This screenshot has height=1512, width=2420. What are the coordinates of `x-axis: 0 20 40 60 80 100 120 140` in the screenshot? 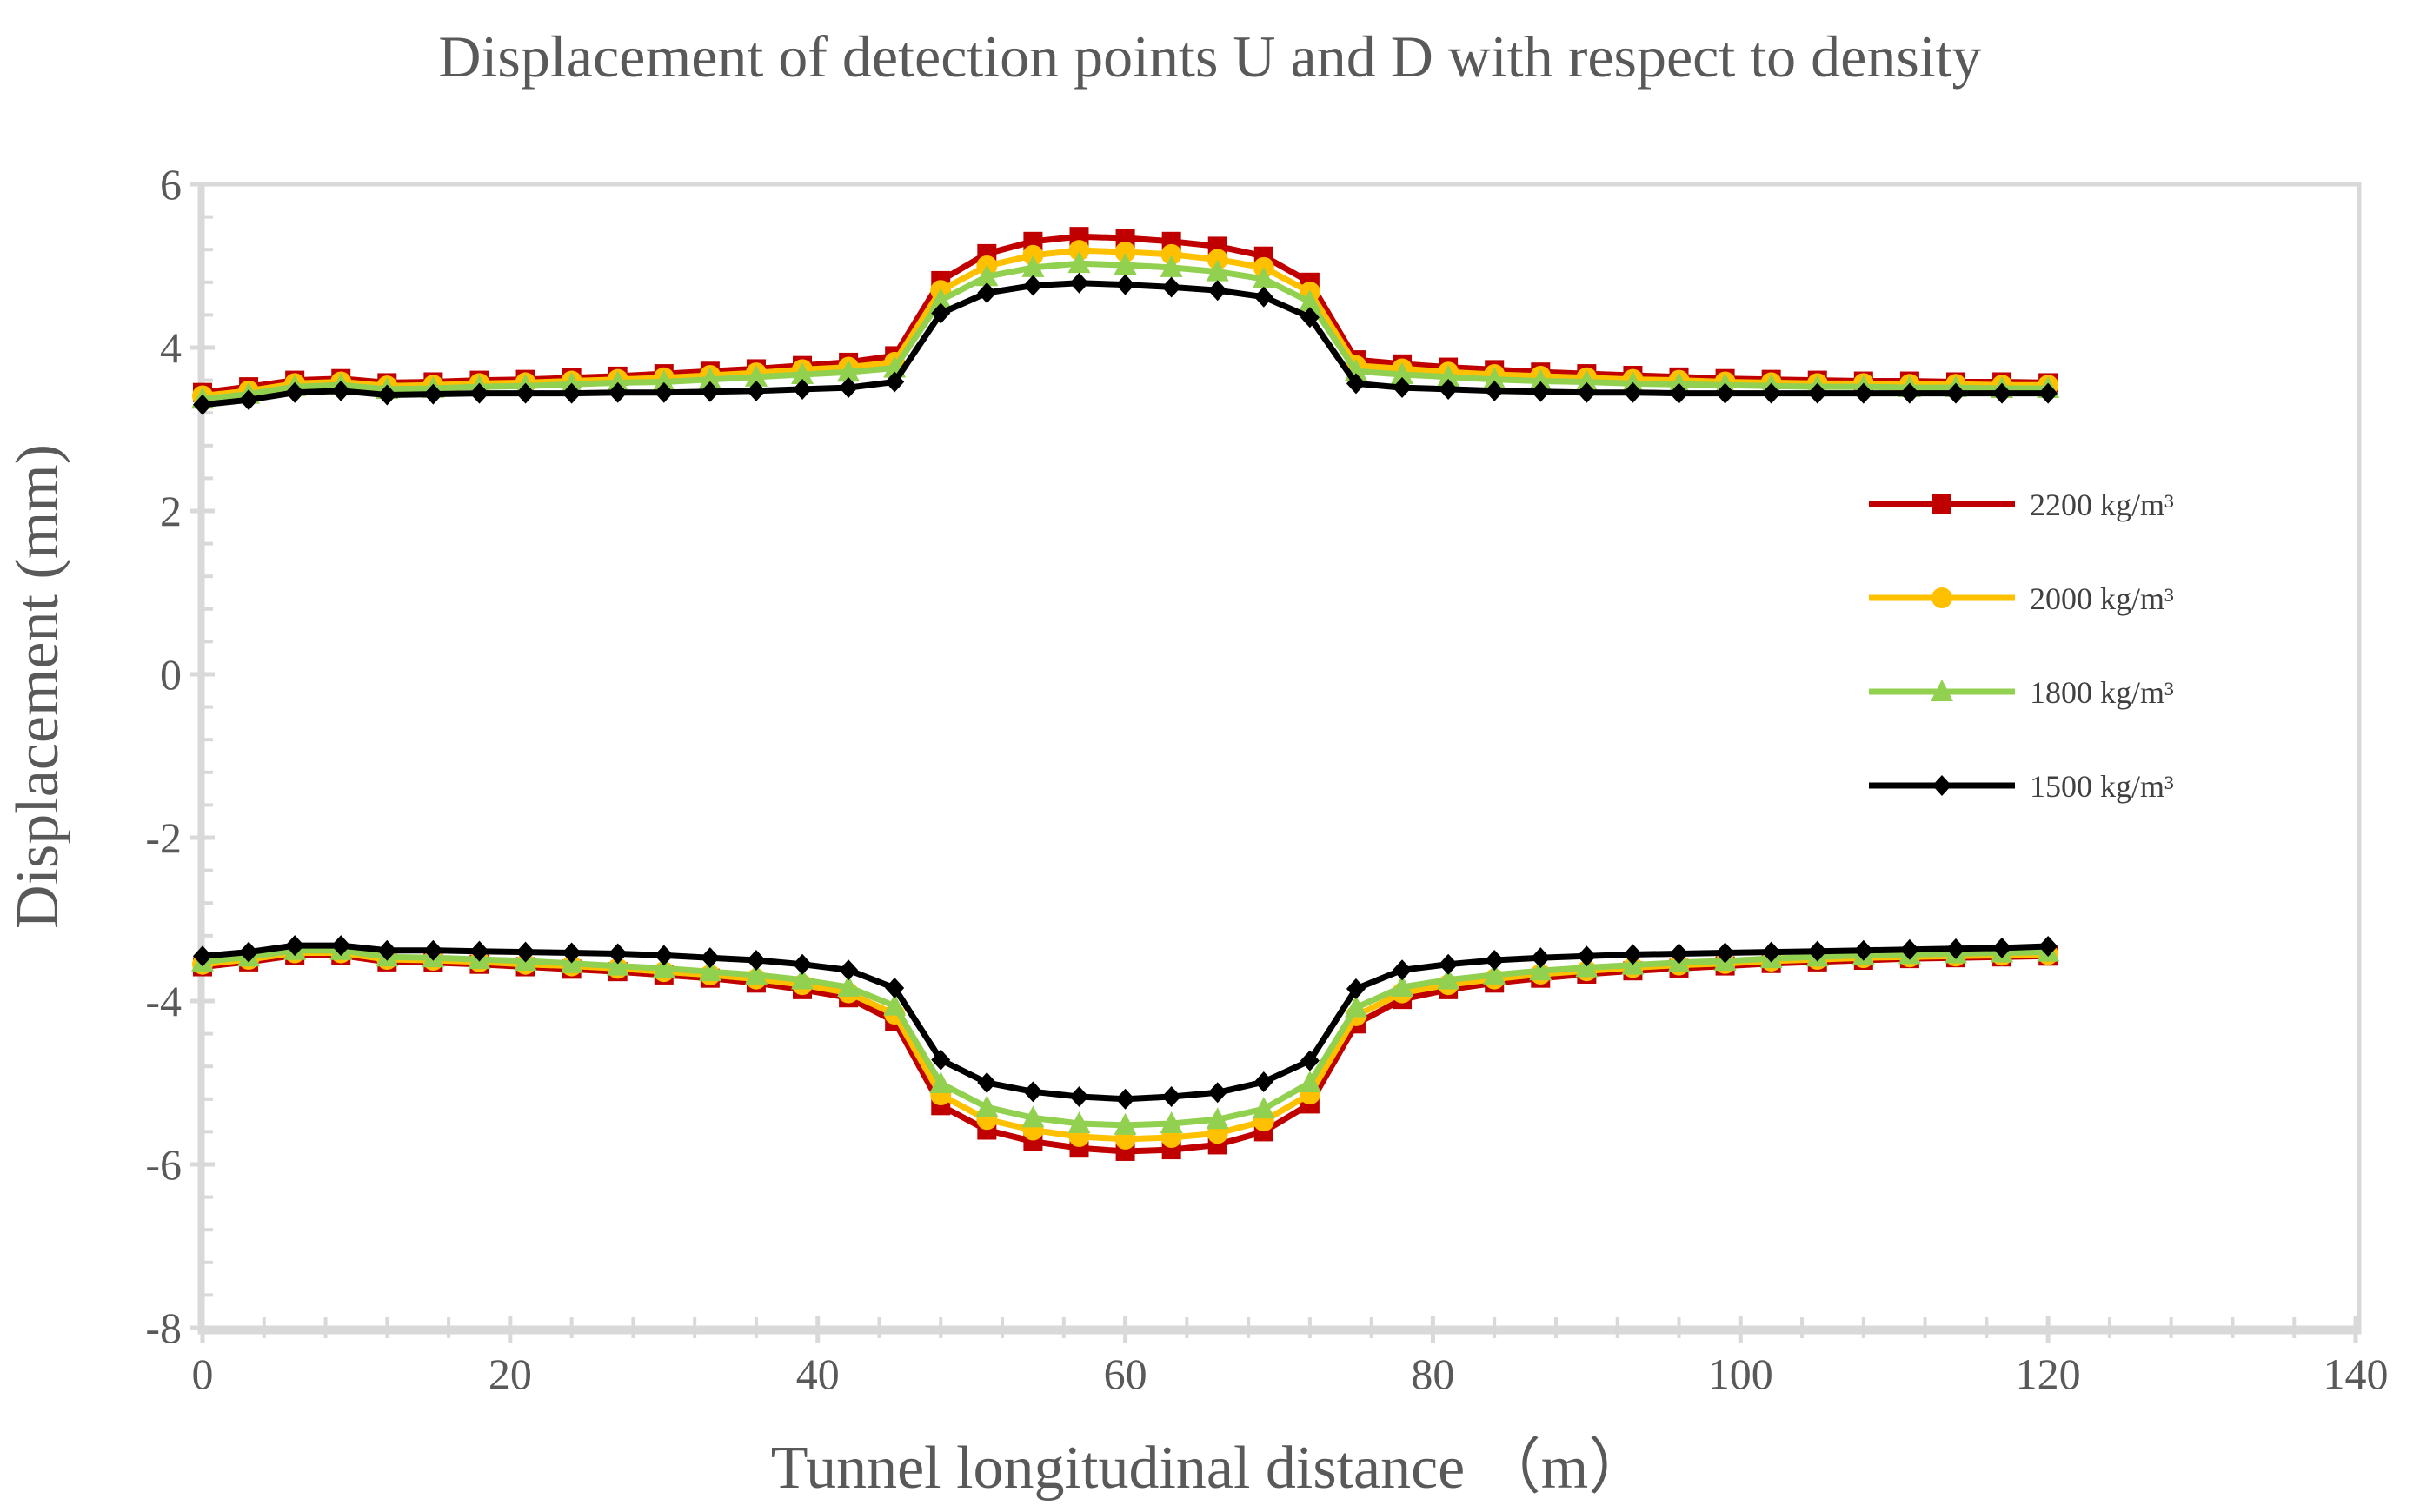 It's located at (1290, 1357).